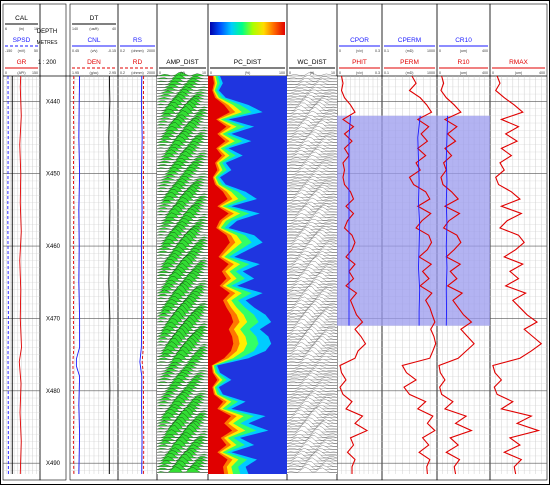 The image size is (550, 485). What do you see at coordinates (377, 73) in the screenshot?
I see `curve-max: 0.3` at bounding box center [377, 73].